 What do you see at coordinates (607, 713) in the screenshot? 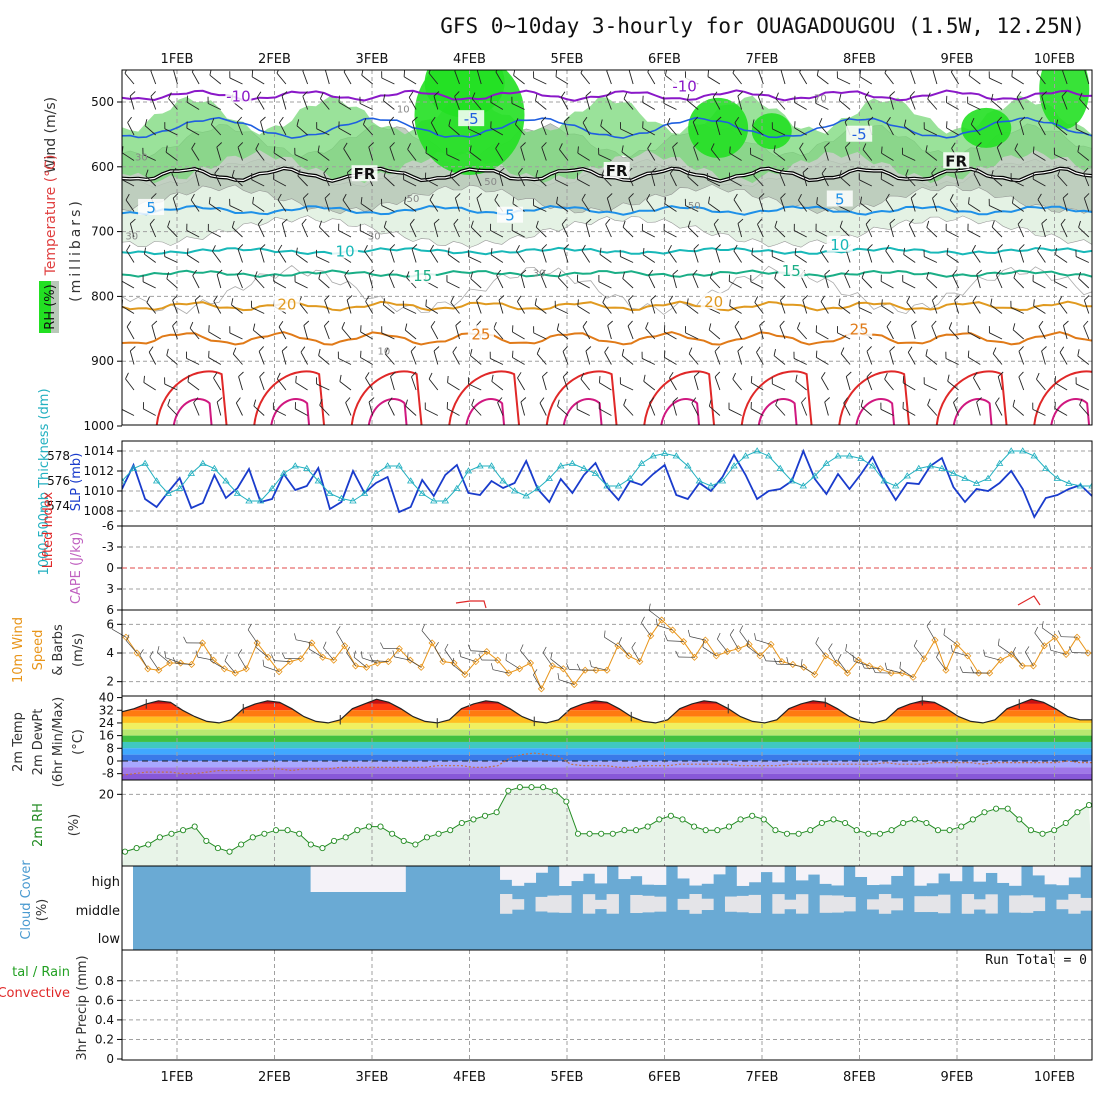
I see `temp-color-band` at bounding box center [607, 713].